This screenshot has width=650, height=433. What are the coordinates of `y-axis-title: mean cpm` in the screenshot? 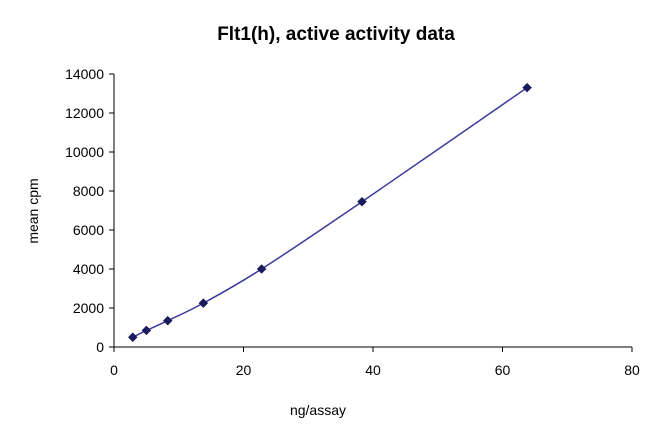 It's located at (33, 210).